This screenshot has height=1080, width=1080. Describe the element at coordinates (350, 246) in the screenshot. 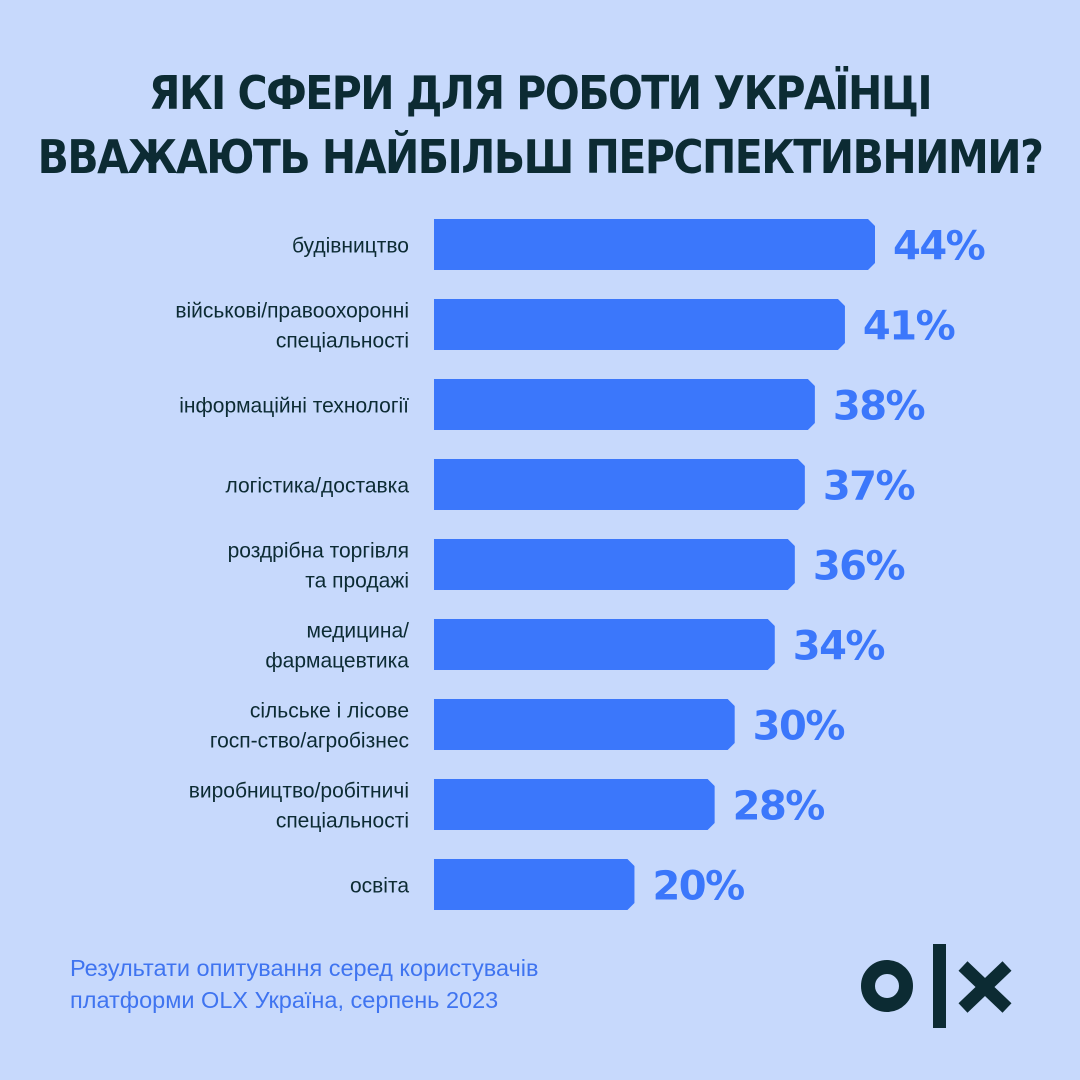

I see `category-label: будівництво` at that location.